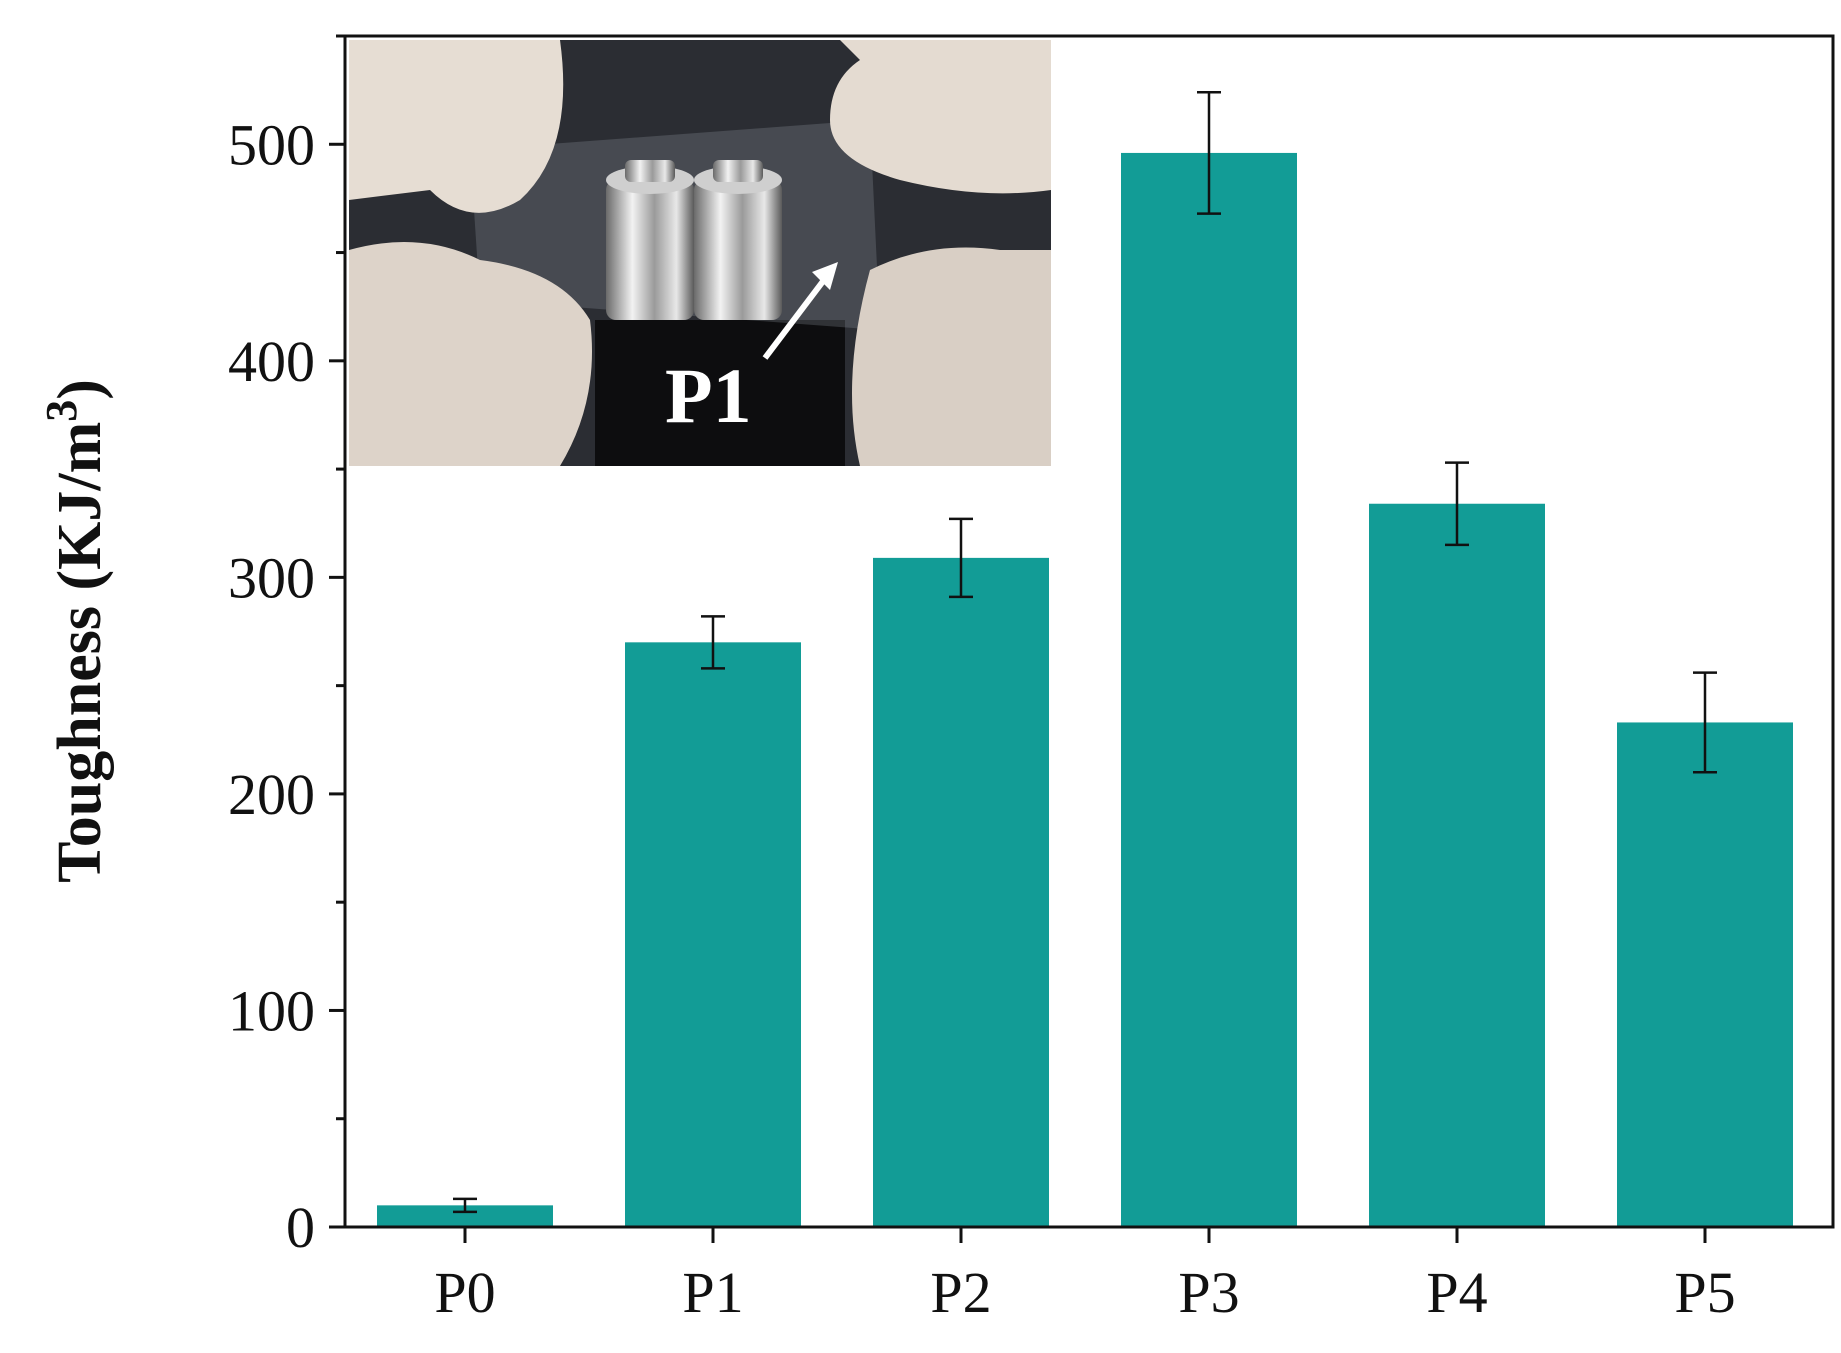  Describe the element at coordinates (456, 126) in the screenshot. I see `inset-glove-top-left` at that location.